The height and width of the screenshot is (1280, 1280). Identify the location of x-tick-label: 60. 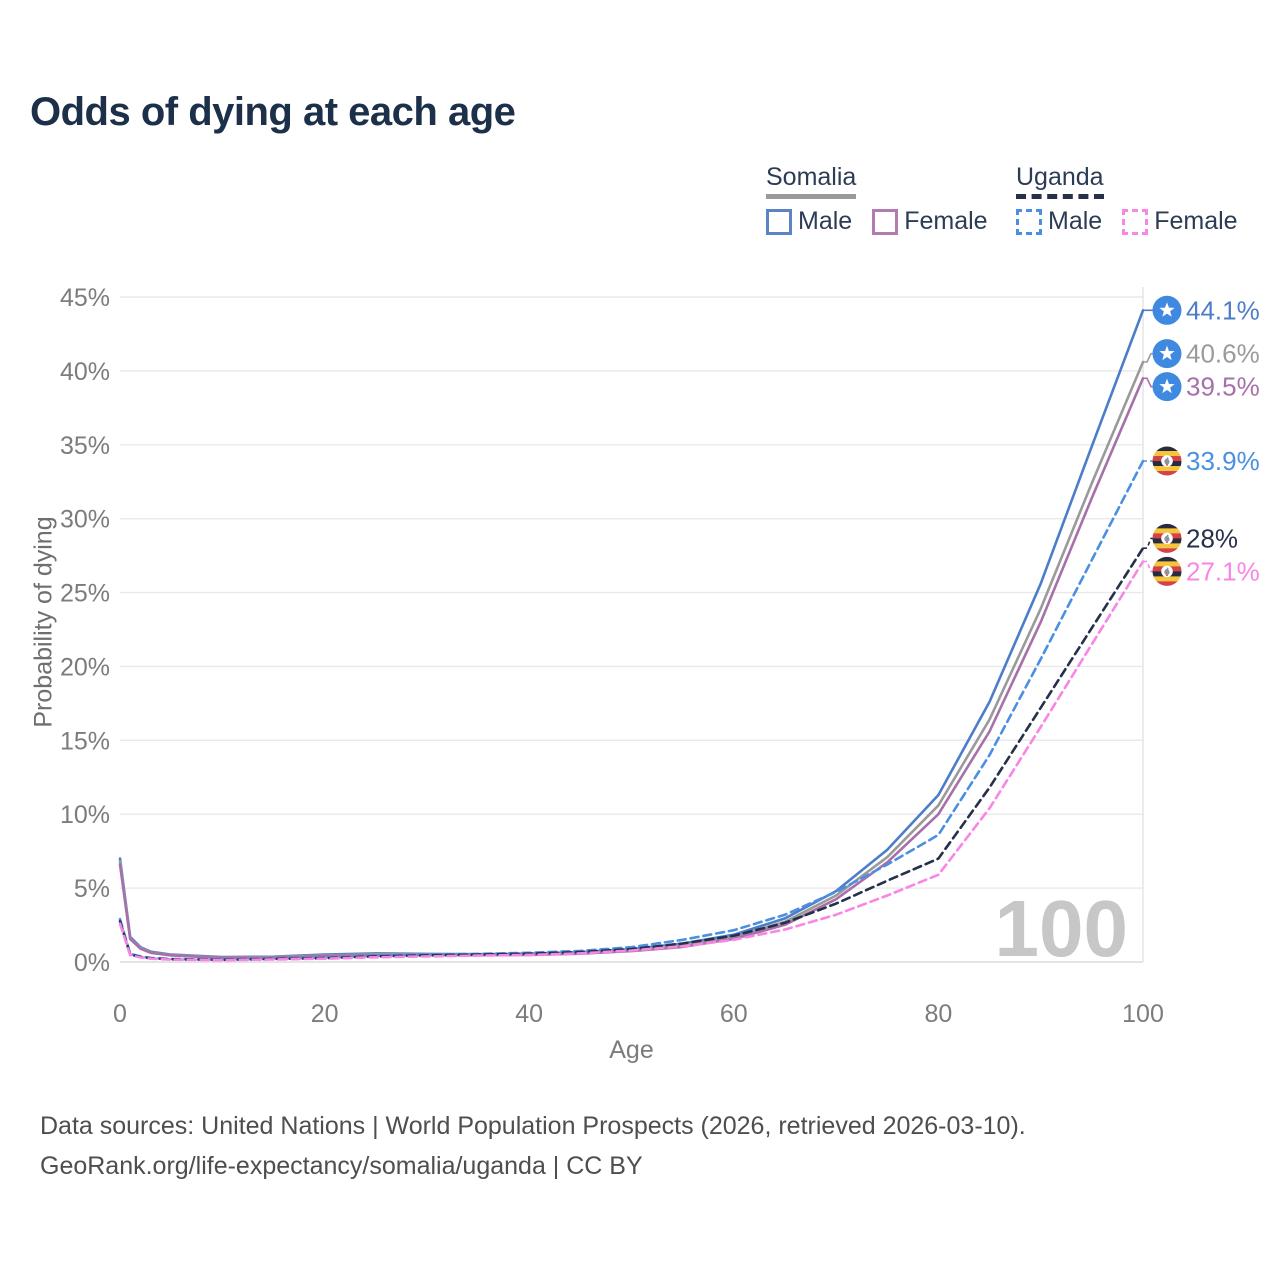
(734, 1014).